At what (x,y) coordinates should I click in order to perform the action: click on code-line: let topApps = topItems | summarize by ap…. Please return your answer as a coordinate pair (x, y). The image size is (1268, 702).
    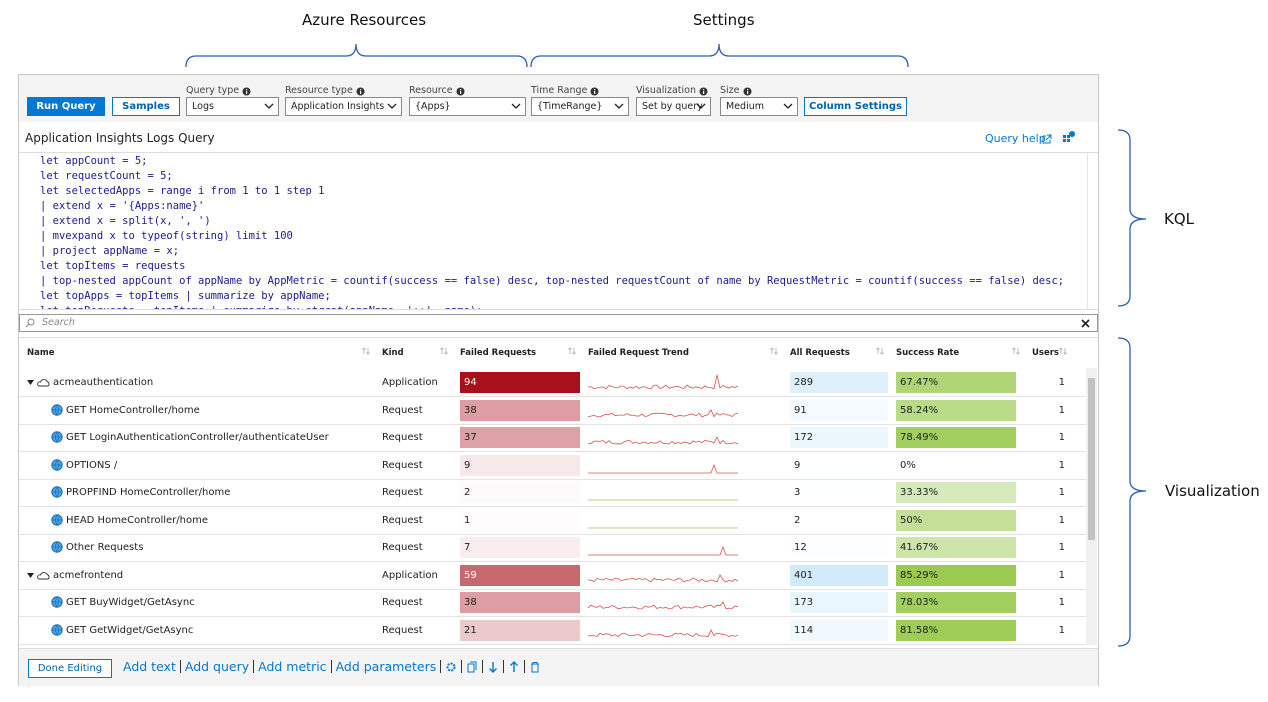
    Looking at the image, I should click on (185, 296).